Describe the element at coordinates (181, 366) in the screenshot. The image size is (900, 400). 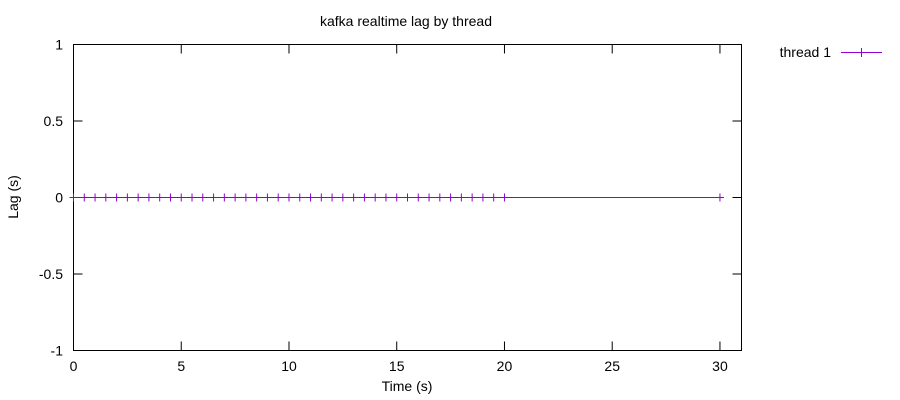
I see `x-tick-label: 5` at that location.